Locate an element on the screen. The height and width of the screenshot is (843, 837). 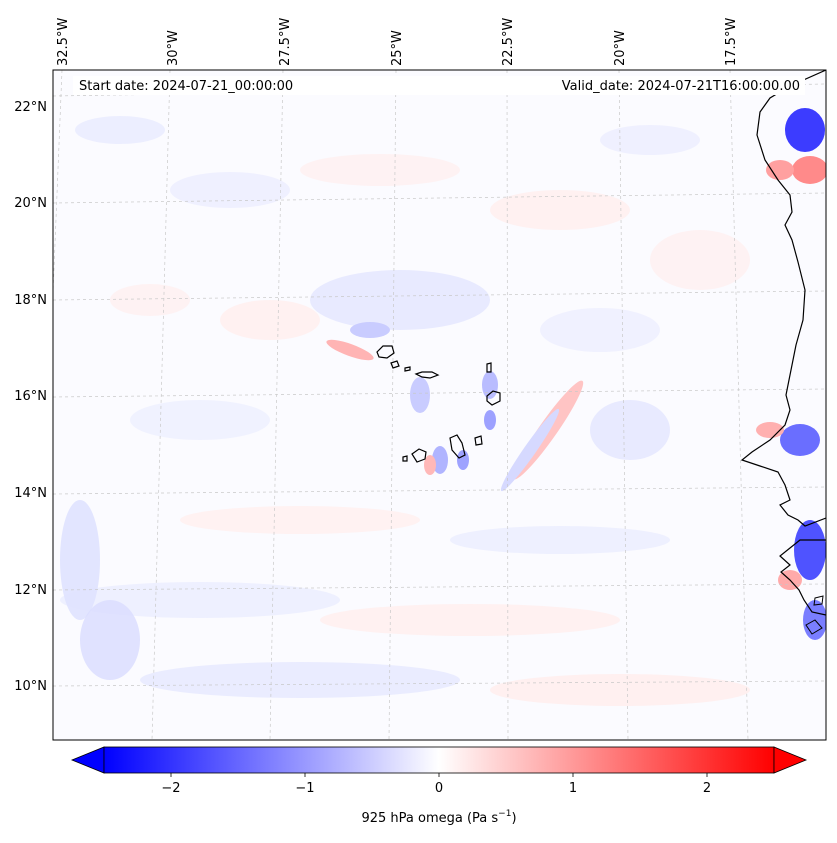
lat-label: 20°N is located at coordinates (30, 203).